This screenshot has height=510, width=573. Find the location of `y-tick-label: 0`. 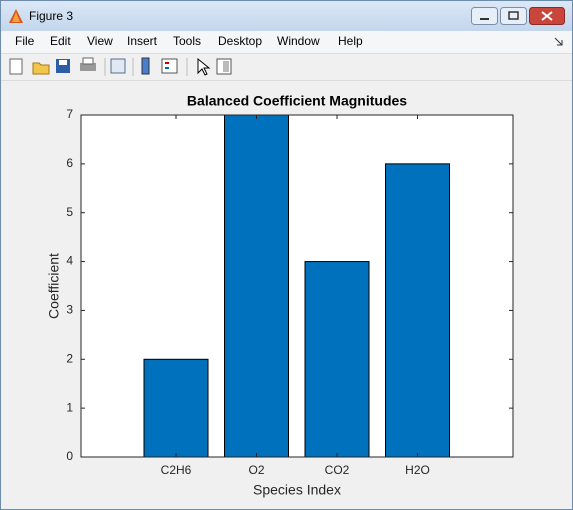

y-tick-label: 0 is located at coordinates (69, 456).